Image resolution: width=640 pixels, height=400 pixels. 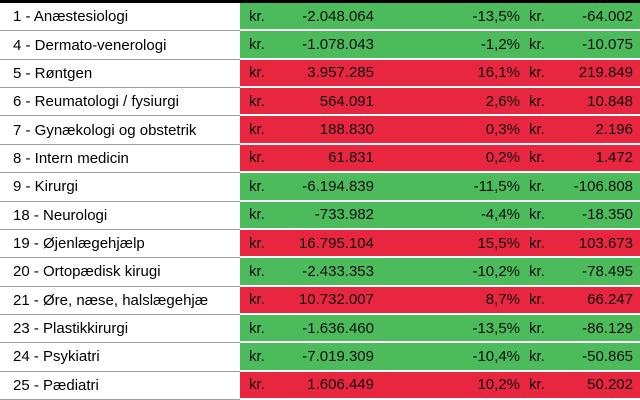 What do you see at coordinates (120, 159) in the screenshot?
I see `specialty-cell: 8 - Intern medicin` at bounding box center [120, 159].